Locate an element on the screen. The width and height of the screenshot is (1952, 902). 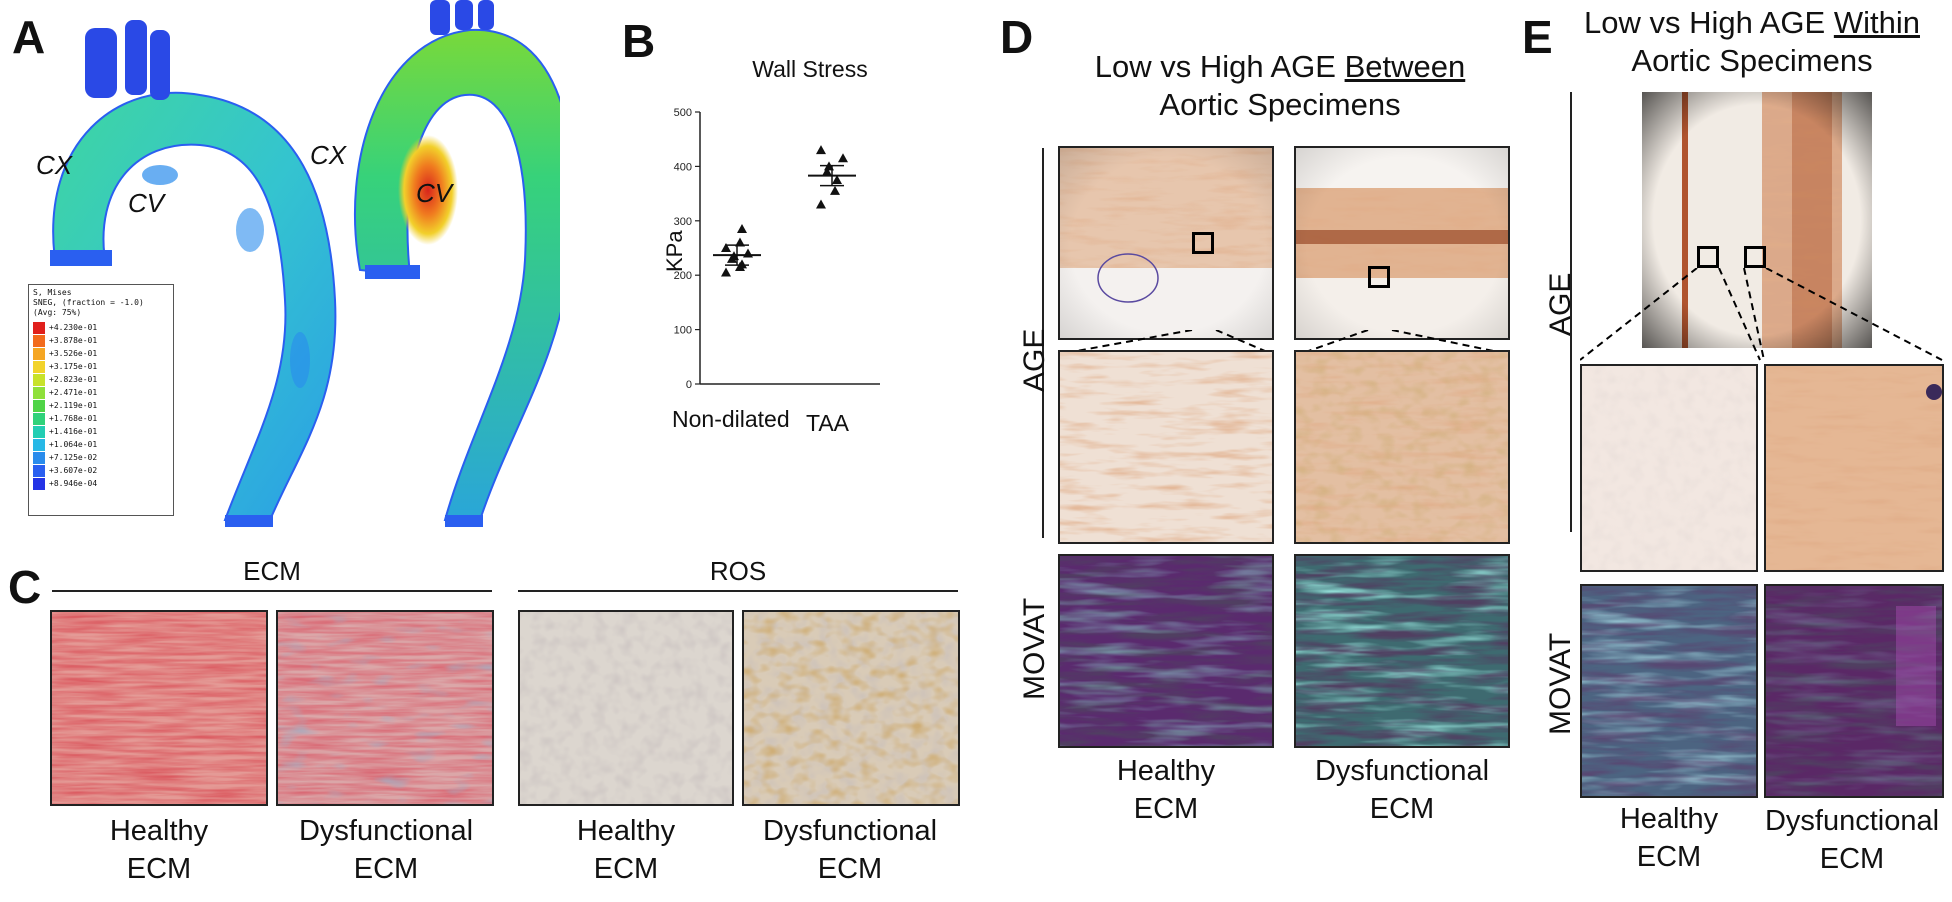
cx-label-right: CX is located at coordinates (328, 155).